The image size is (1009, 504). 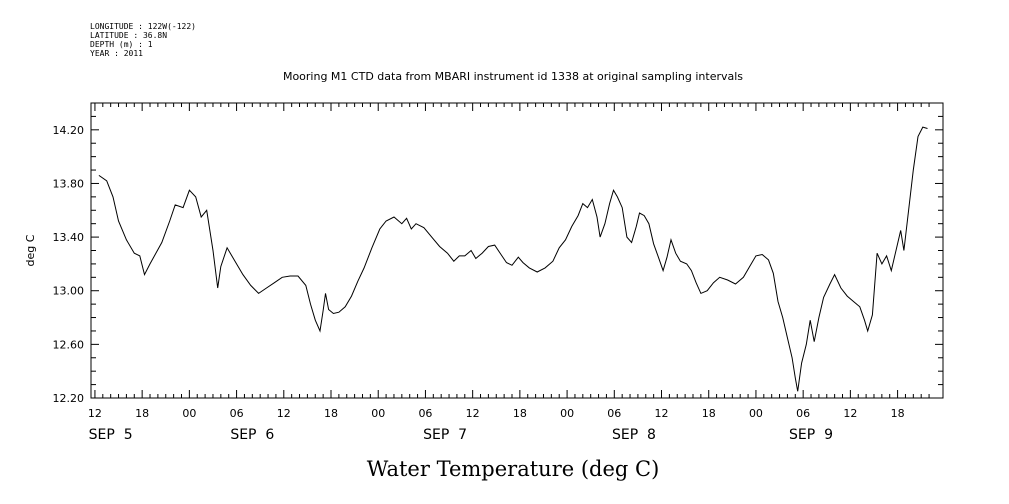 I want to click on day-label: SEP 5, so click(x=111, y=435).